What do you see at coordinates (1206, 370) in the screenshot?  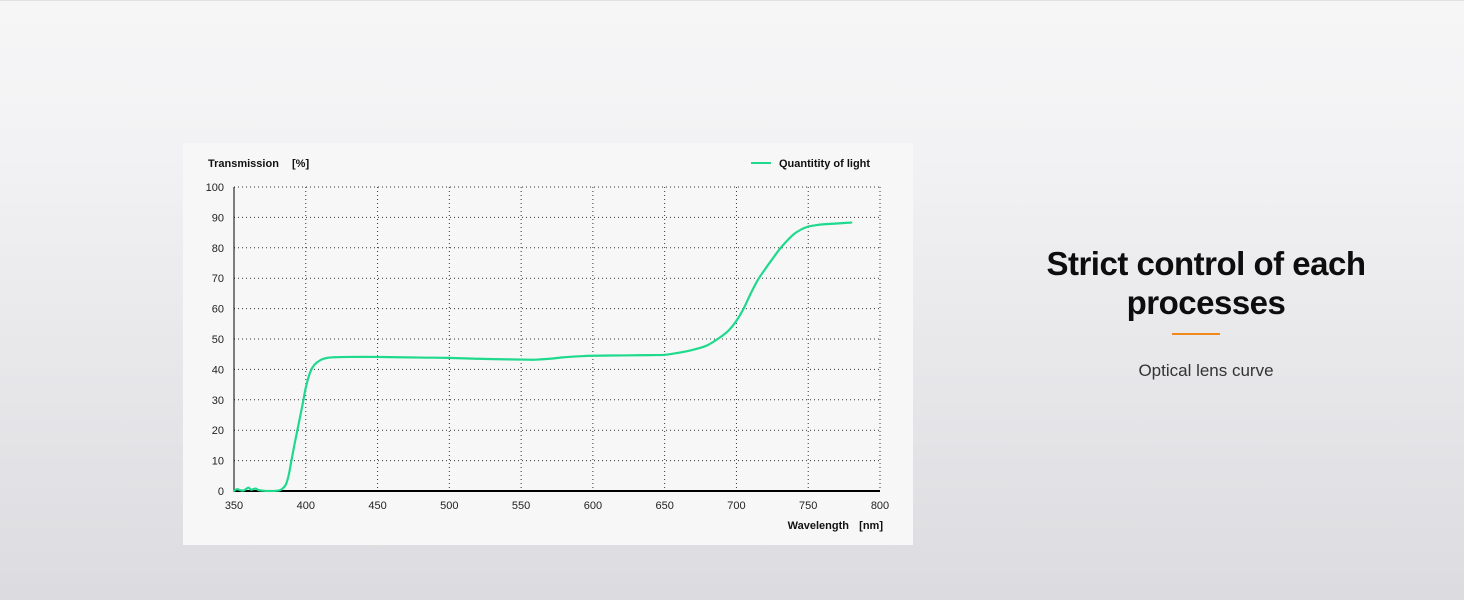 I see `caption: Optical lens curve` at bounding box center [1206, 370].